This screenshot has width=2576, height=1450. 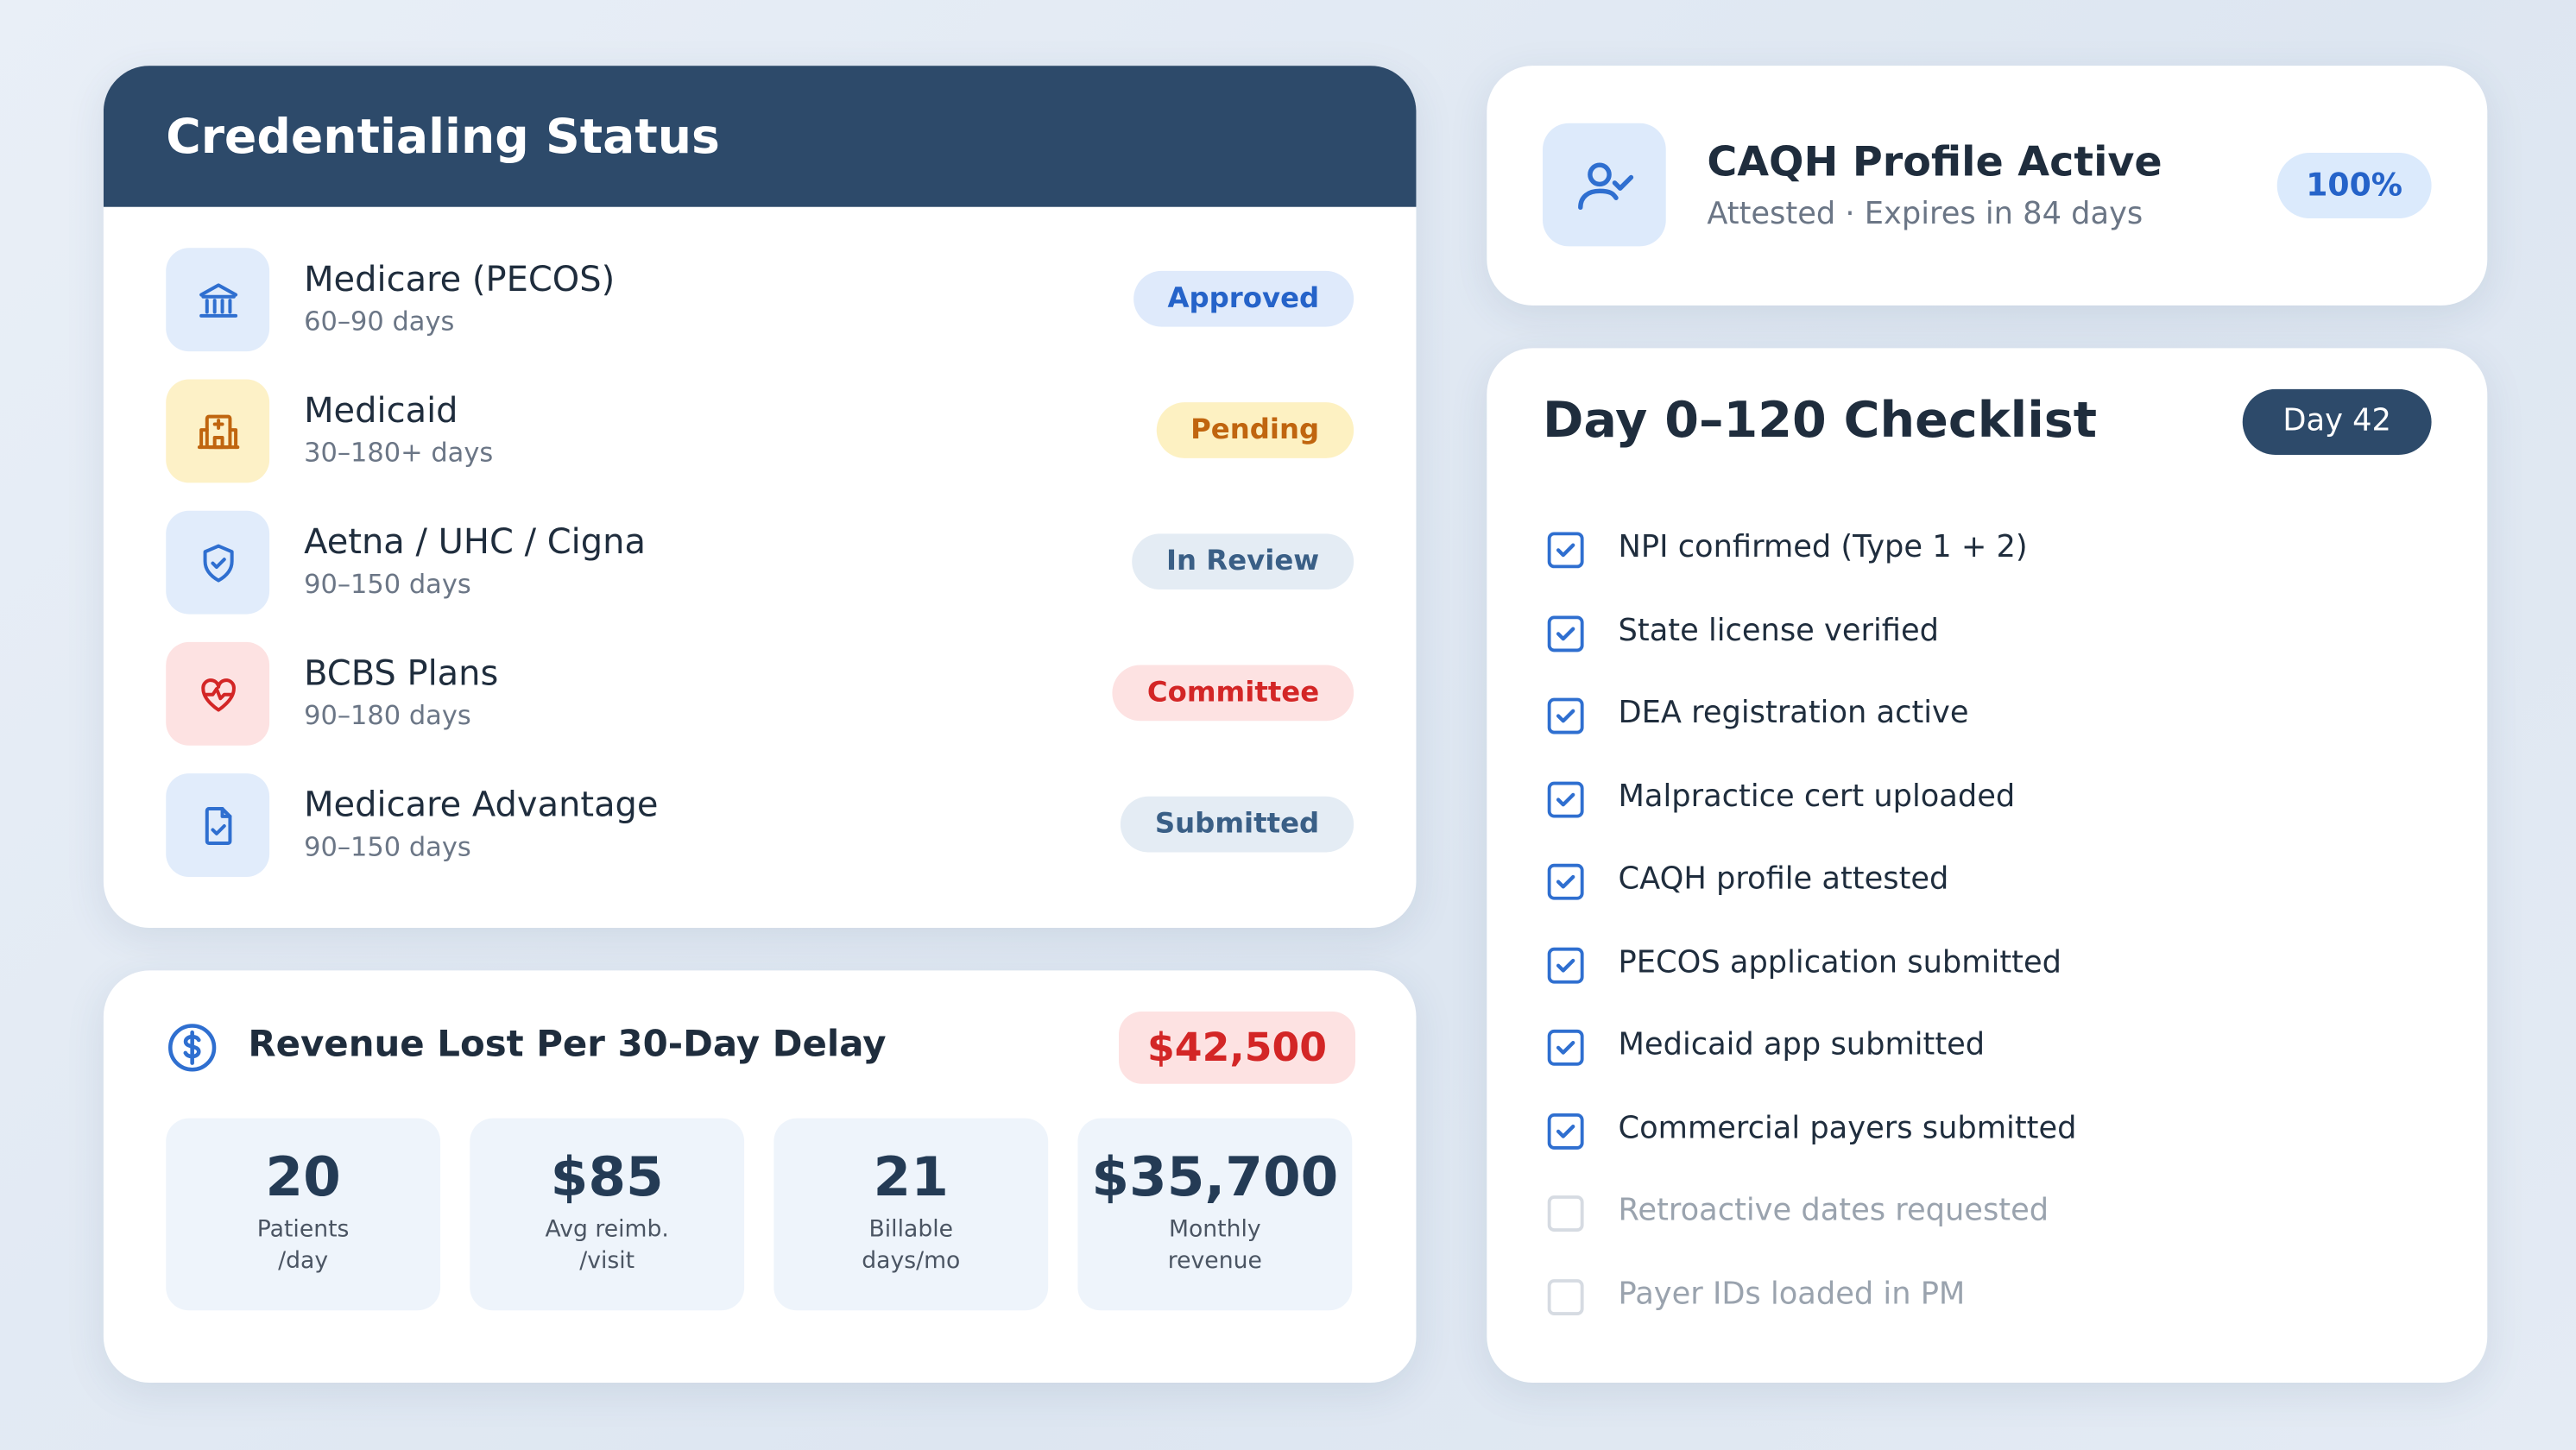 What do you see at coordinates (475, 542) in the screenshot?
I see `payer-name: Aetna / UHC / Cigna` at bounding box center [475, 542].